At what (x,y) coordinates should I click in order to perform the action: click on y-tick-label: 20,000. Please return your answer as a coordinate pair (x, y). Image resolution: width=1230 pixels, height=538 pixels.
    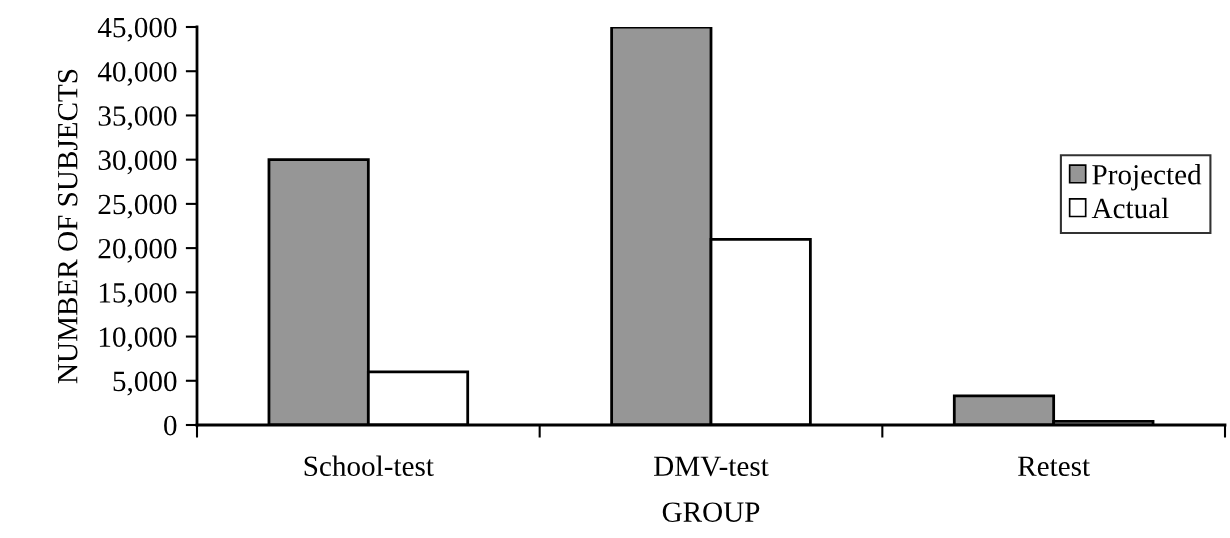
    Looking at the image, I should click on (137, 250).